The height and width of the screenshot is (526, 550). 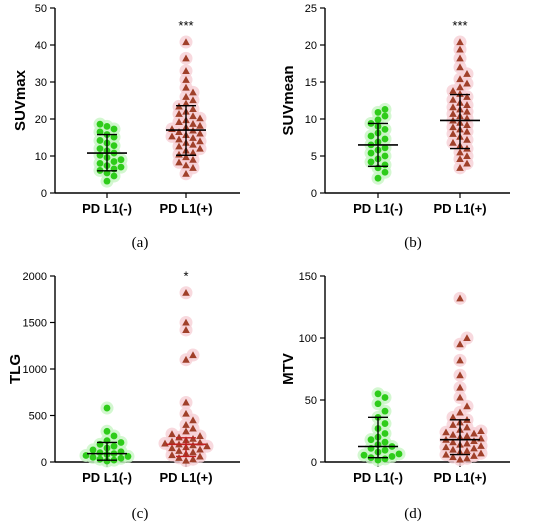 I want to click on y-tick-label: 100, so click(x=308, y=339).